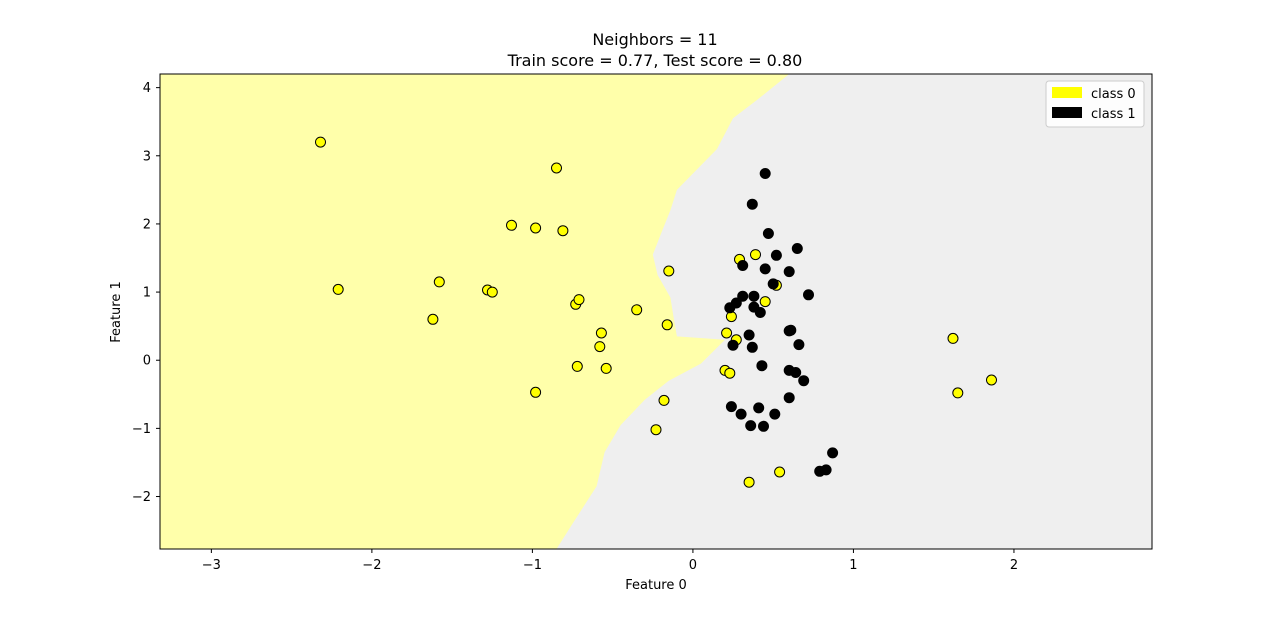 The height and width of the screenshot is (617, 1280). I want to click on x-tick-label-0: −3, so click(211, 565).